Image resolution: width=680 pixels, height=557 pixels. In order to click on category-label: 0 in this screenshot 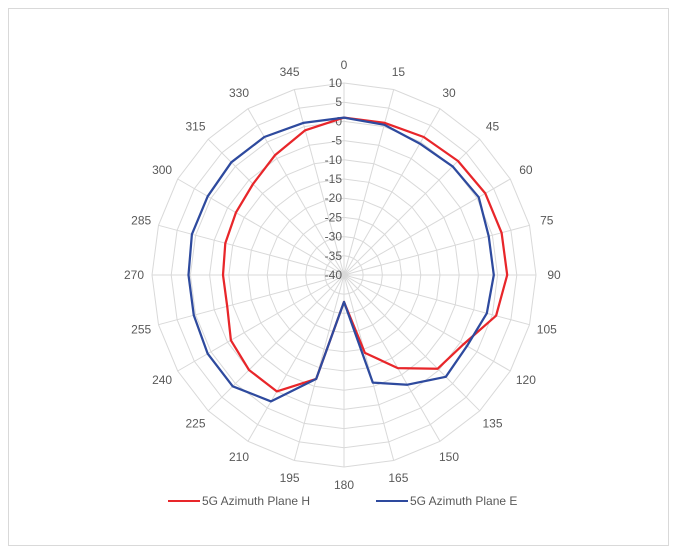, I will do `click(344, 65)`.